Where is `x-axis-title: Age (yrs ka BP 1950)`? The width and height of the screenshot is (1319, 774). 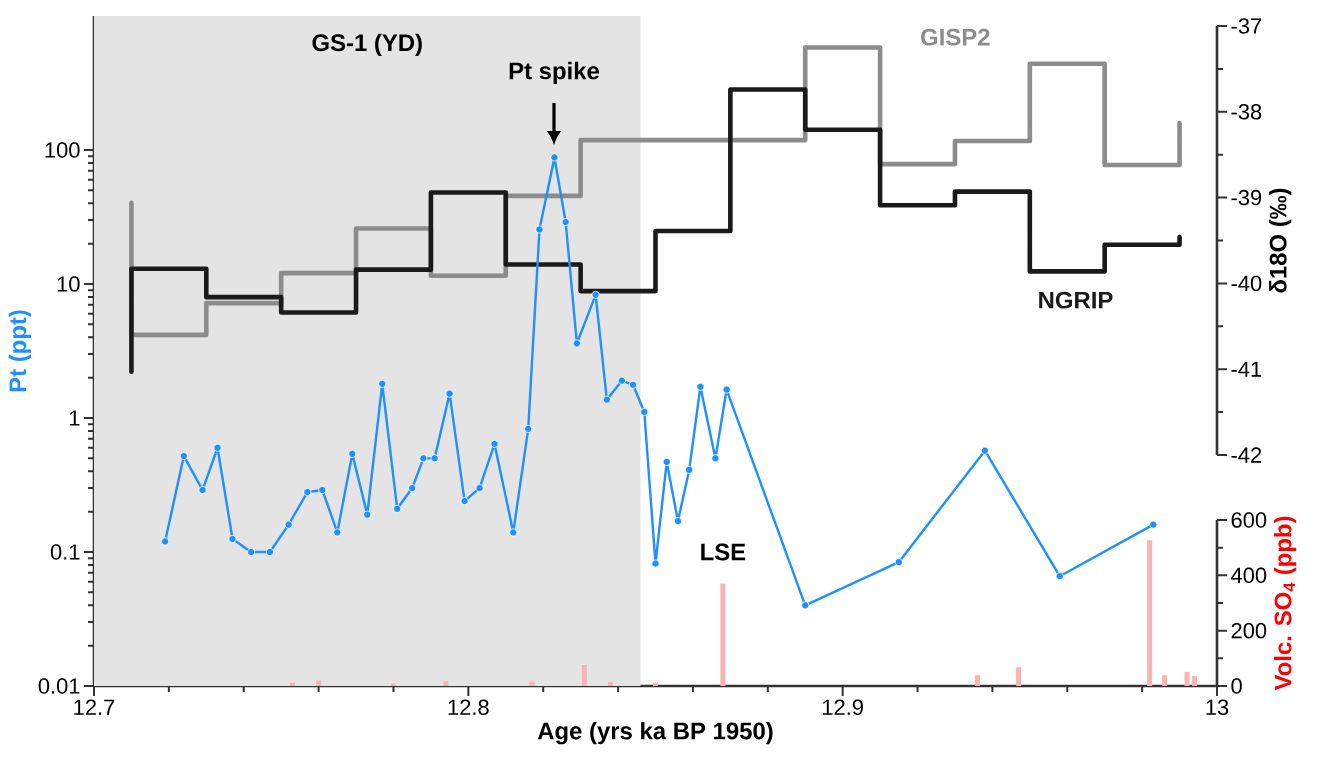
x-axis-title: Age (yrs ka BP 1950) is located at coordinates (655, 733).